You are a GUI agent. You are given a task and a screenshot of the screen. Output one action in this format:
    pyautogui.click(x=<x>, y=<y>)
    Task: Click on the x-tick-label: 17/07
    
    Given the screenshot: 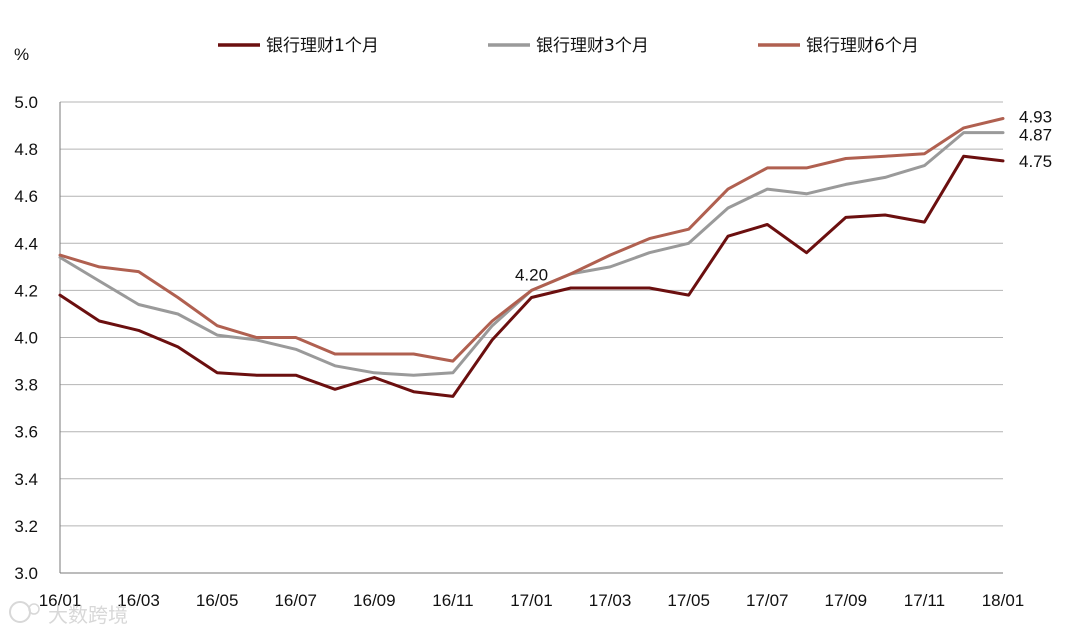 What is the action you would take?
    pyautogui.click(x=767, y=600)
    